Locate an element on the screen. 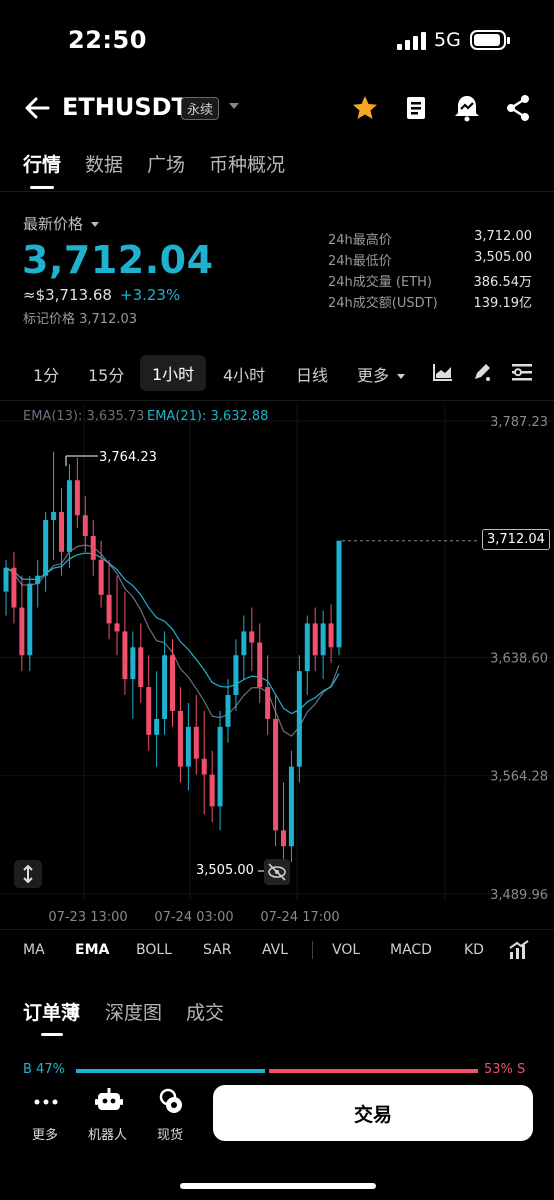 This screenshot has width=554, height=1200. indicator-macd: MACD is located at coordinates (411, 950).